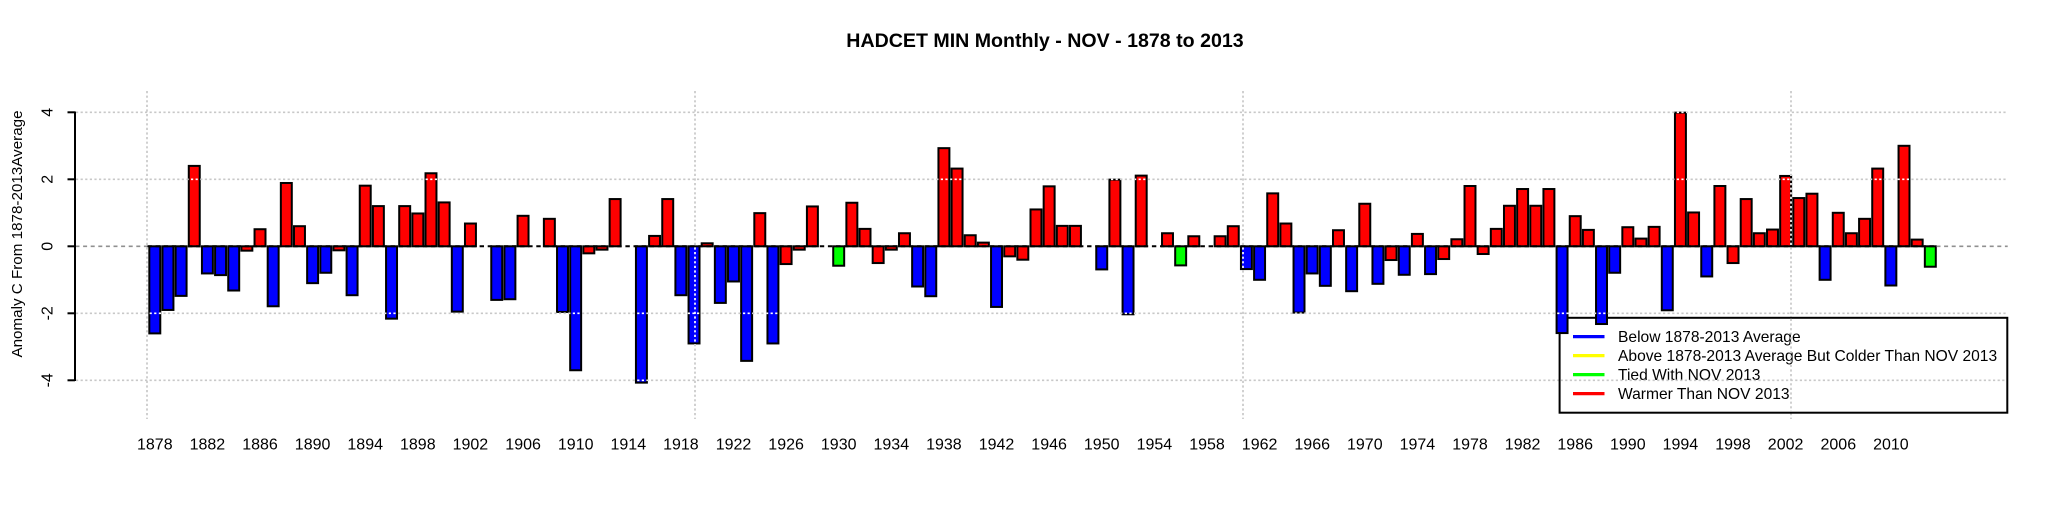 The width and height of the screenshot is (2048, 516). What do you see at coordinates (471, 445) in the screenshot?
I see `svg-text: 1902` at bounding box center [471, 445].